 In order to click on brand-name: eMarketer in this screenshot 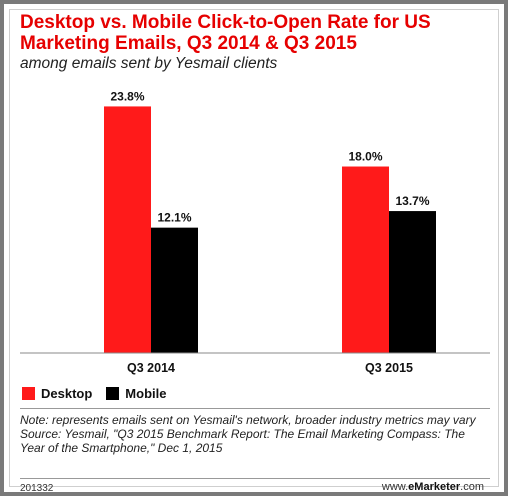, I will do `click(434, 487)`.